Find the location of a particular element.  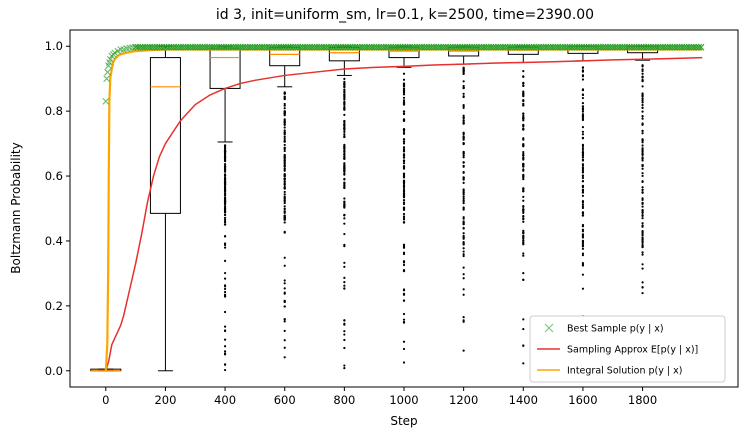

x-tick-label: 1000 is located at coordinates (403, 400).